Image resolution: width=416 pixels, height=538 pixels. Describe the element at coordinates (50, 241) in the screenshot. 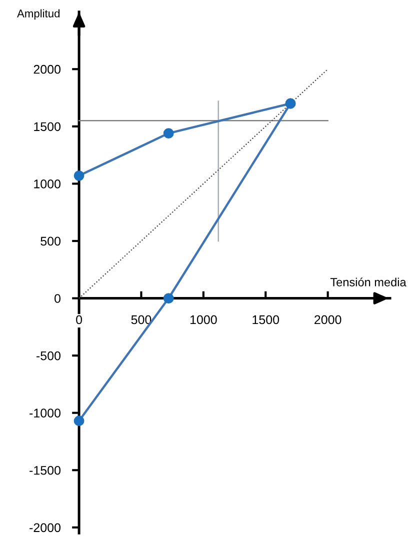

I see `y-tick-label: 500` at that location.